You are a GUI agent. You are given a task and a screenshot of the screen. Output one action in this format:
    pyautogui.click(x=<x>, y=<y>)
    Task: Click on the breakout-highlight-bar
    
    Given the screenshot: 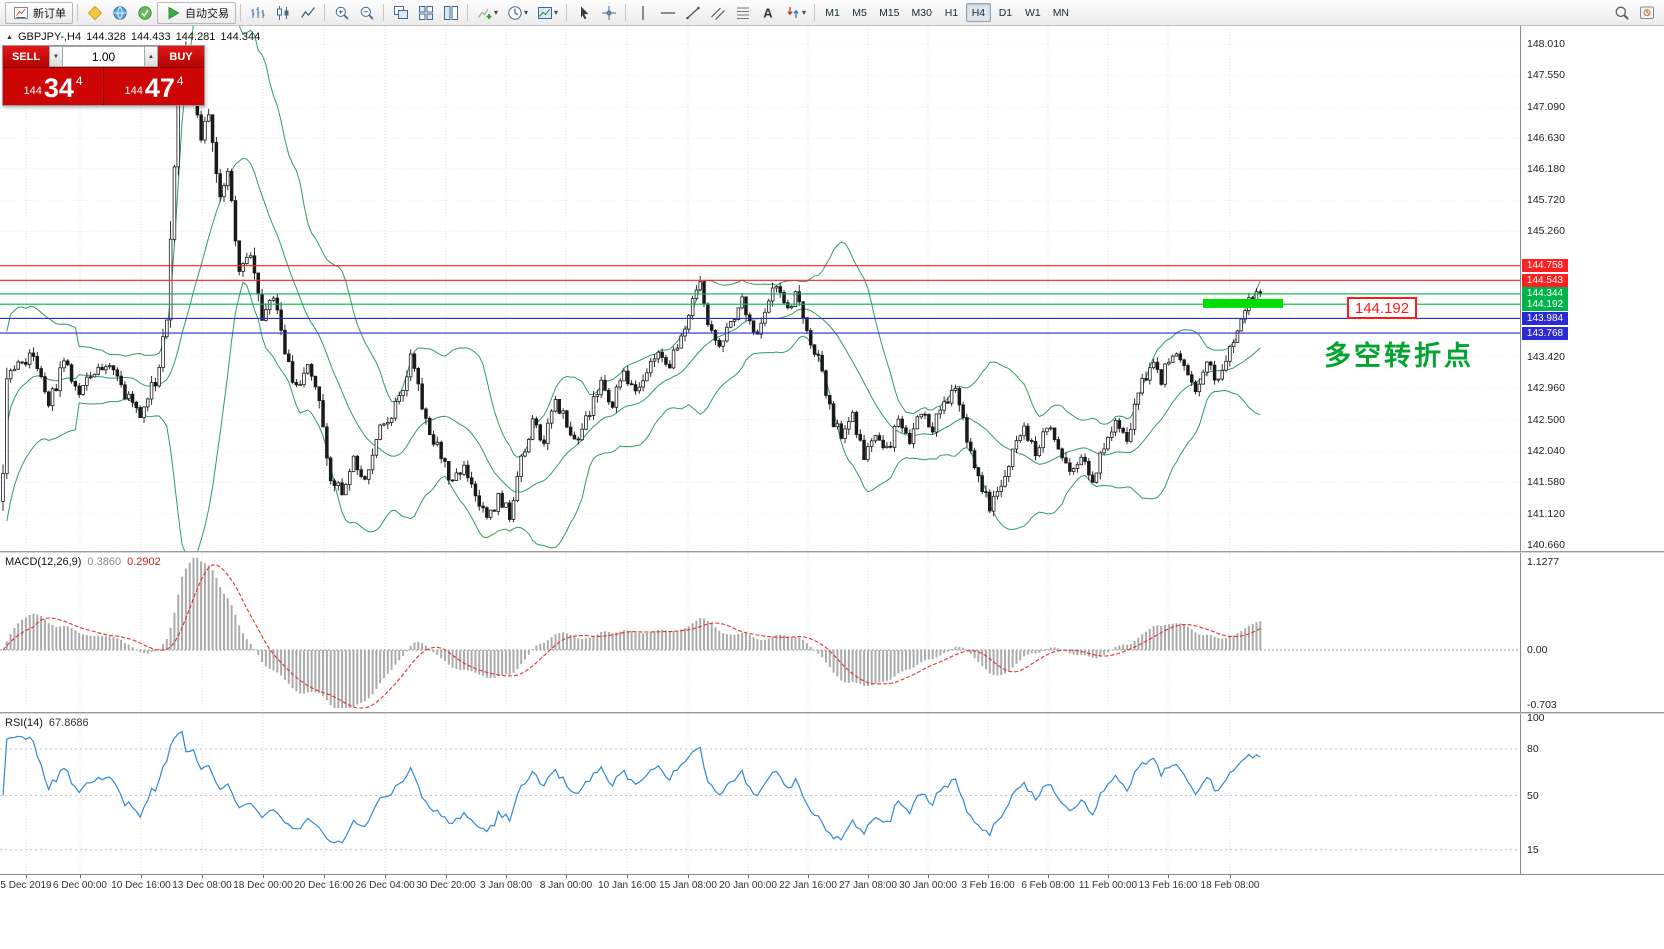 What is the action you would take?
    pyautogui.click(x=1243, y=303)
    